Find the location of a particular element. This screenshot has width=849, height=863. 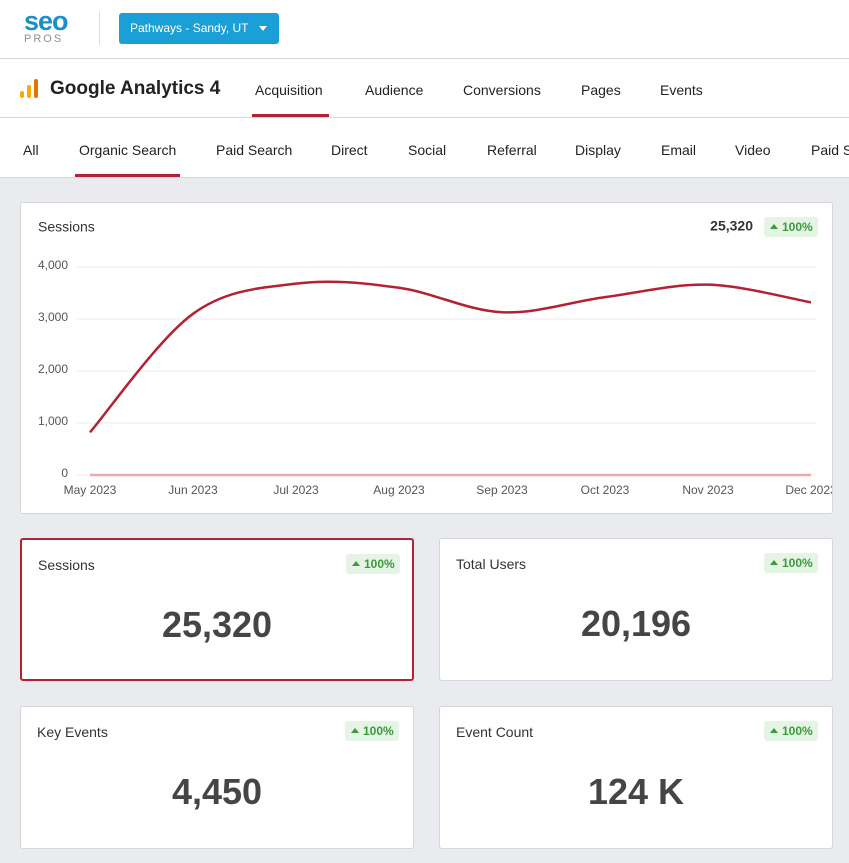

x-tick-label: May 2023 is located at coordinates (90, 490).